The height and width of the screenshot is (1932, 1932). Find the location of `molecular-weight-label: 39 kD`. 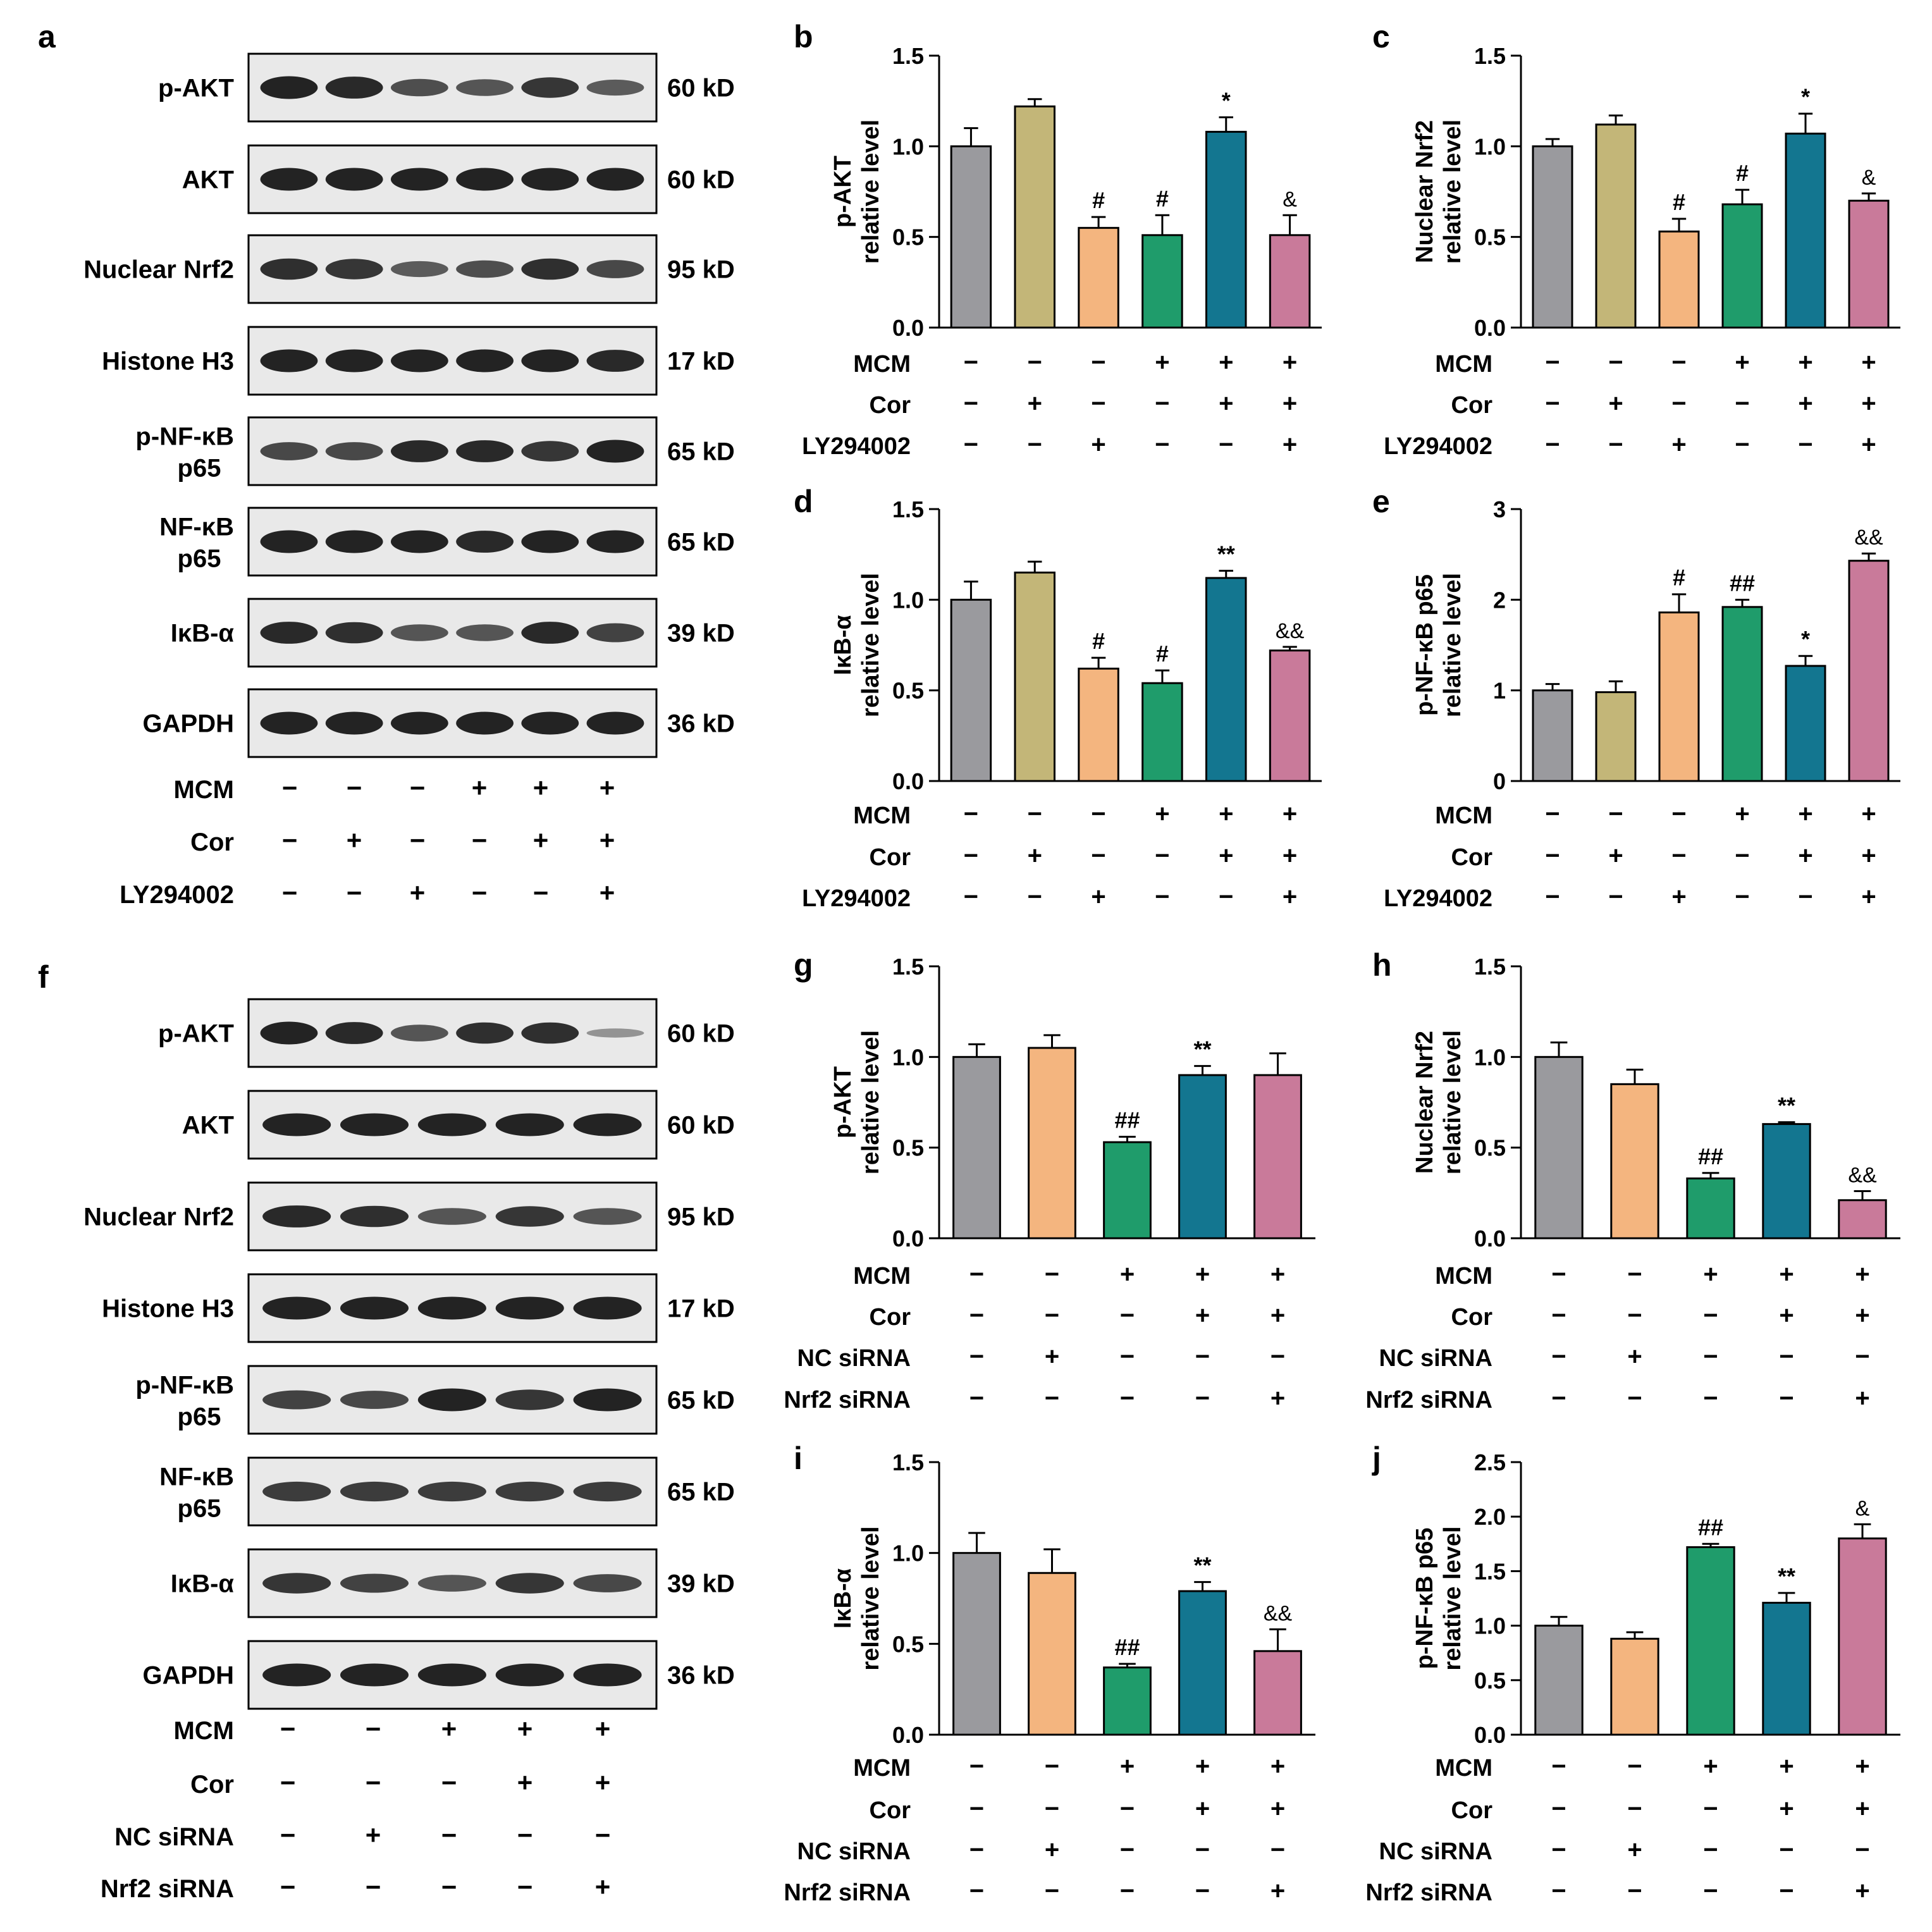

molecular-weight-label: 39 kD is located at coordinates (701, 1584).